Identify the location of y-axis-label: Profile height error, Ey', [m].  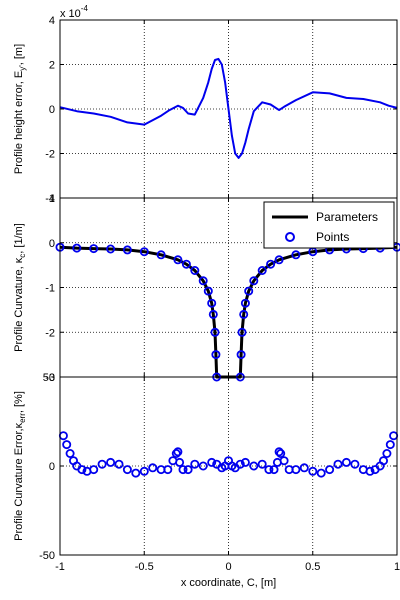
(20, 109).